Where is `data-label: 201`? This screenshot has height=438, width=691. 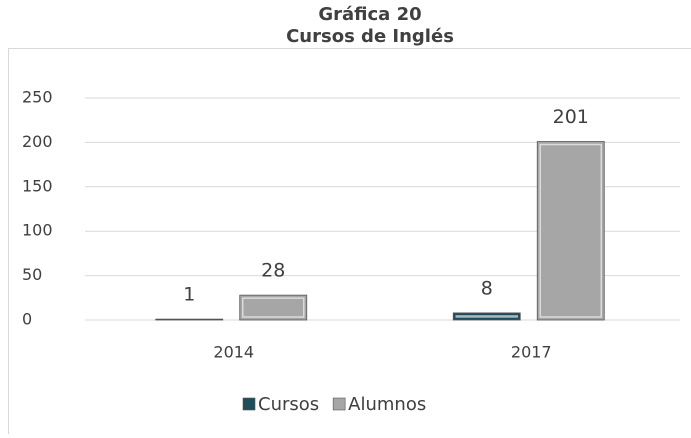 data-label: 201 is located at coordinates (571, 117).